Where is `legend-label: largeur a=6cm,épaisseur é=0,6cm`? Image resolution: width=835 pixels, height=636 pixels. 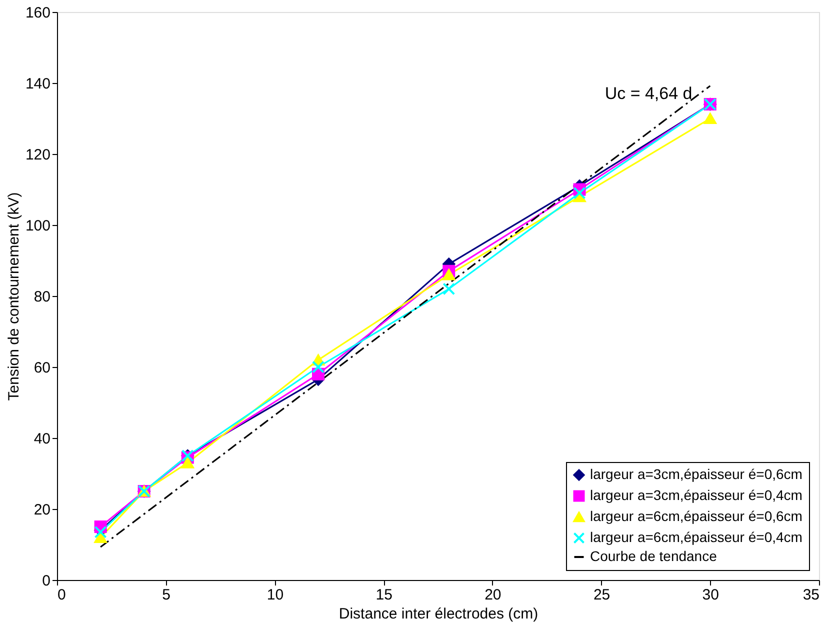
legend-label: largeur a=6cm,épaisseur é=0,6cm is located at coordinates (696, 516).